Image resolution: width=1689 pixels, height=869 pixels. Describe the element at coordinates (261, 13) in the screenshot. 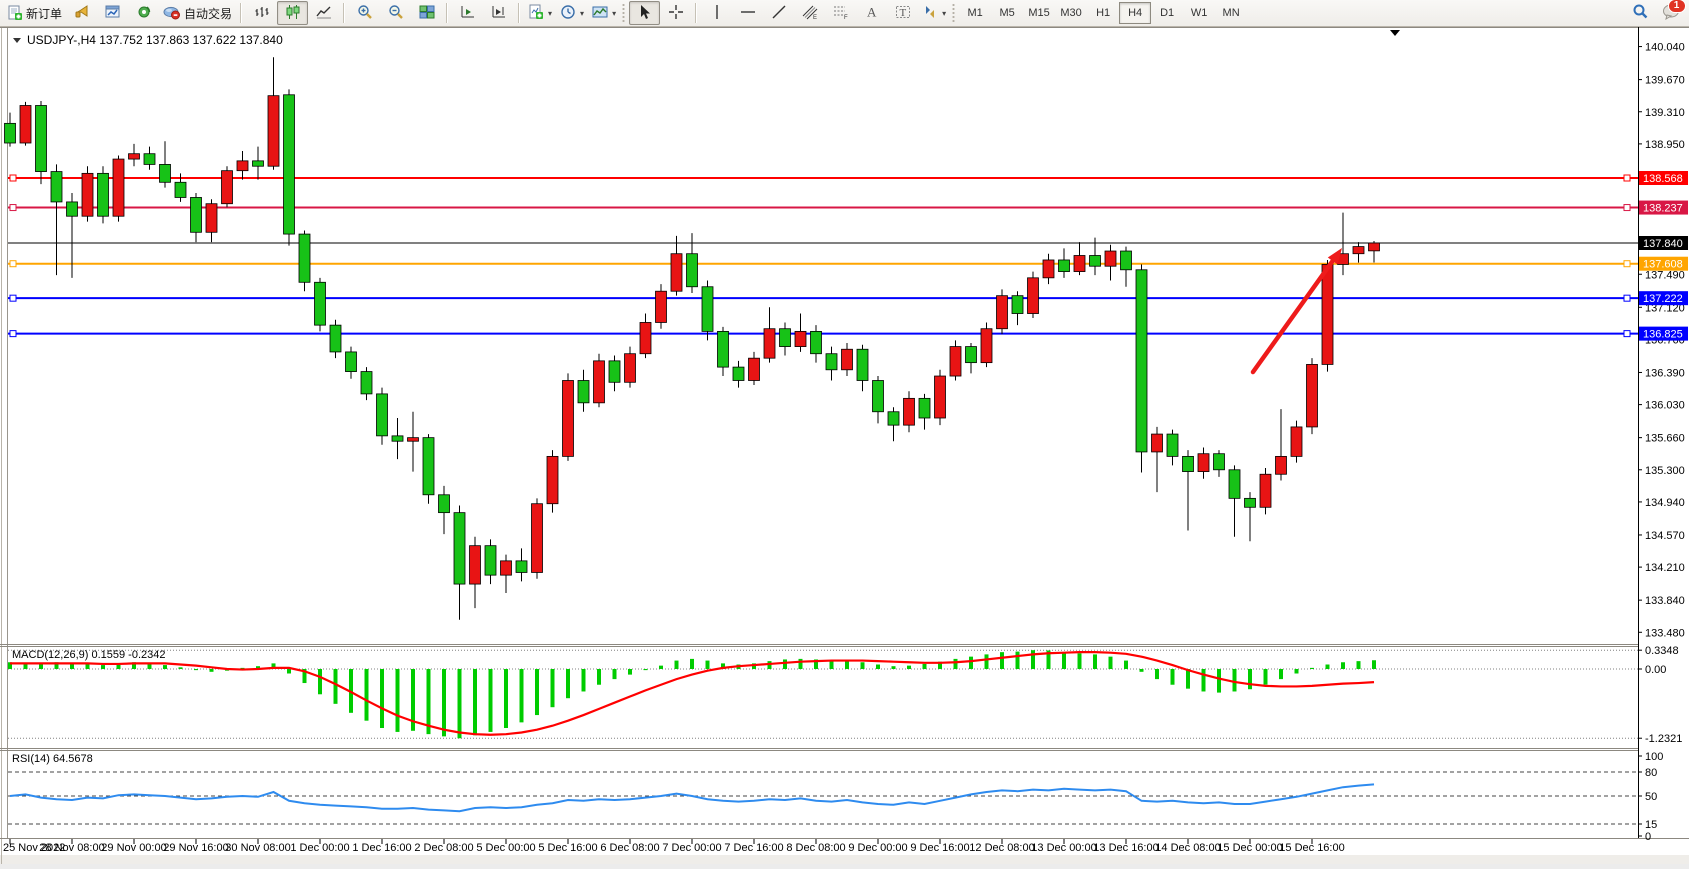

I see `bar-chart-button` at that location.